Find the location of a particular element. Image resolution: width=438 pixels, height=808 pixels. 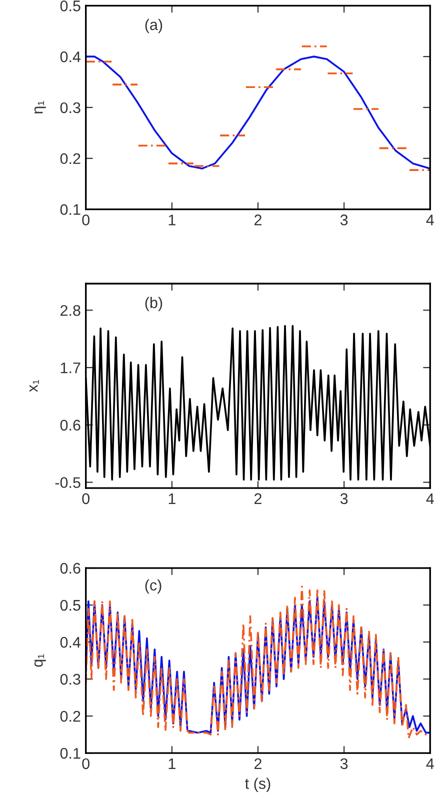

annotation: (c) is located at coordinates (153, 586).